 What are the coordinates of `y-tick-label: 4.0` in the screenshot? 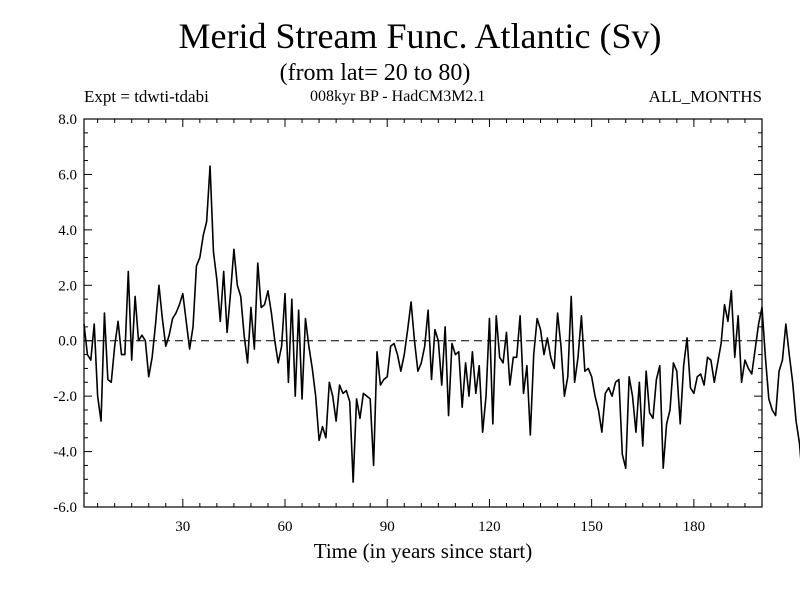 It's located at (67, 231).